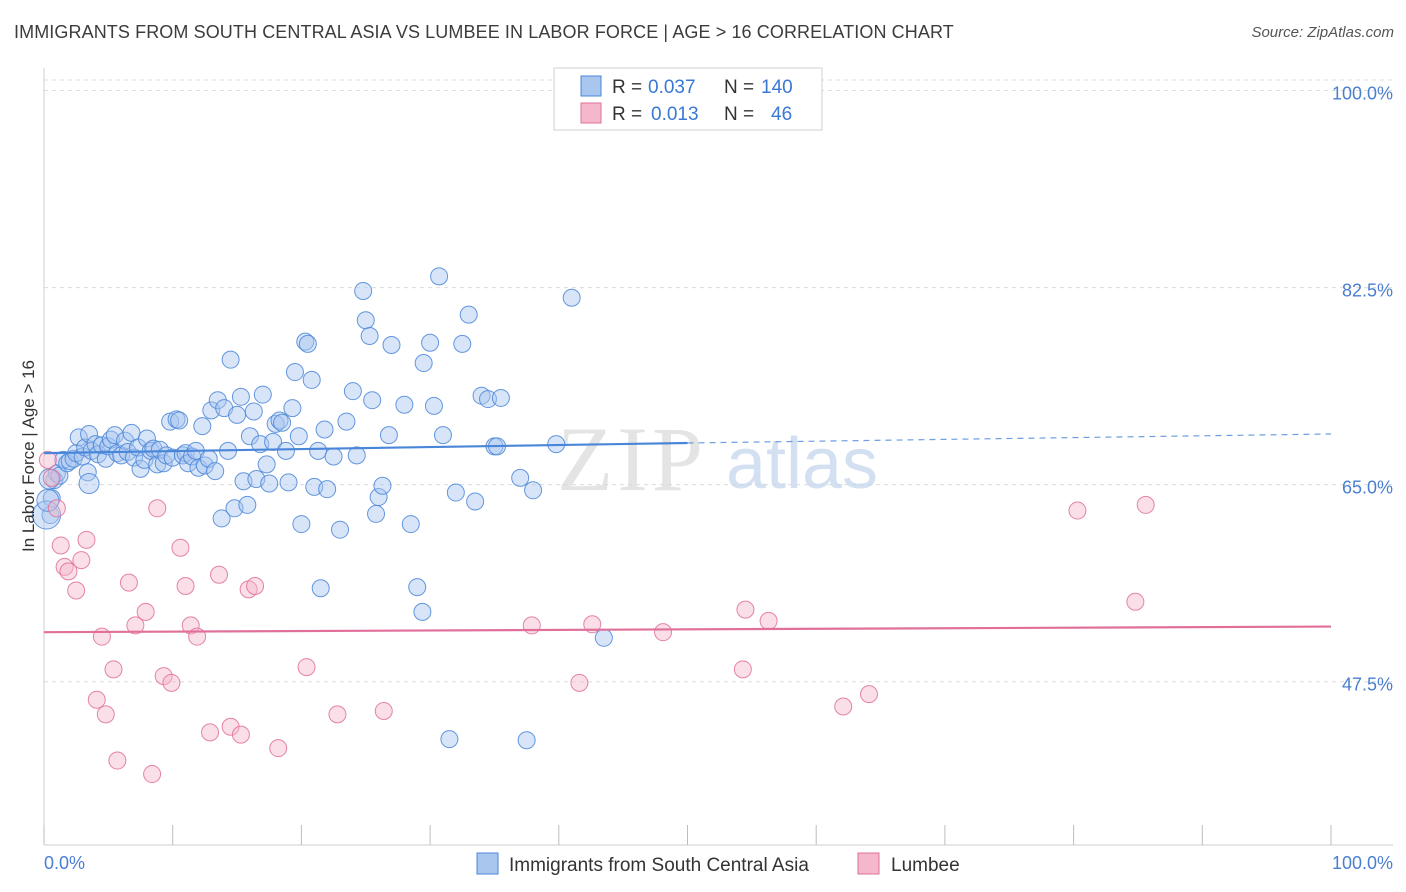  I want to click on legend-n-label-pink: N =, so click(739, 114).